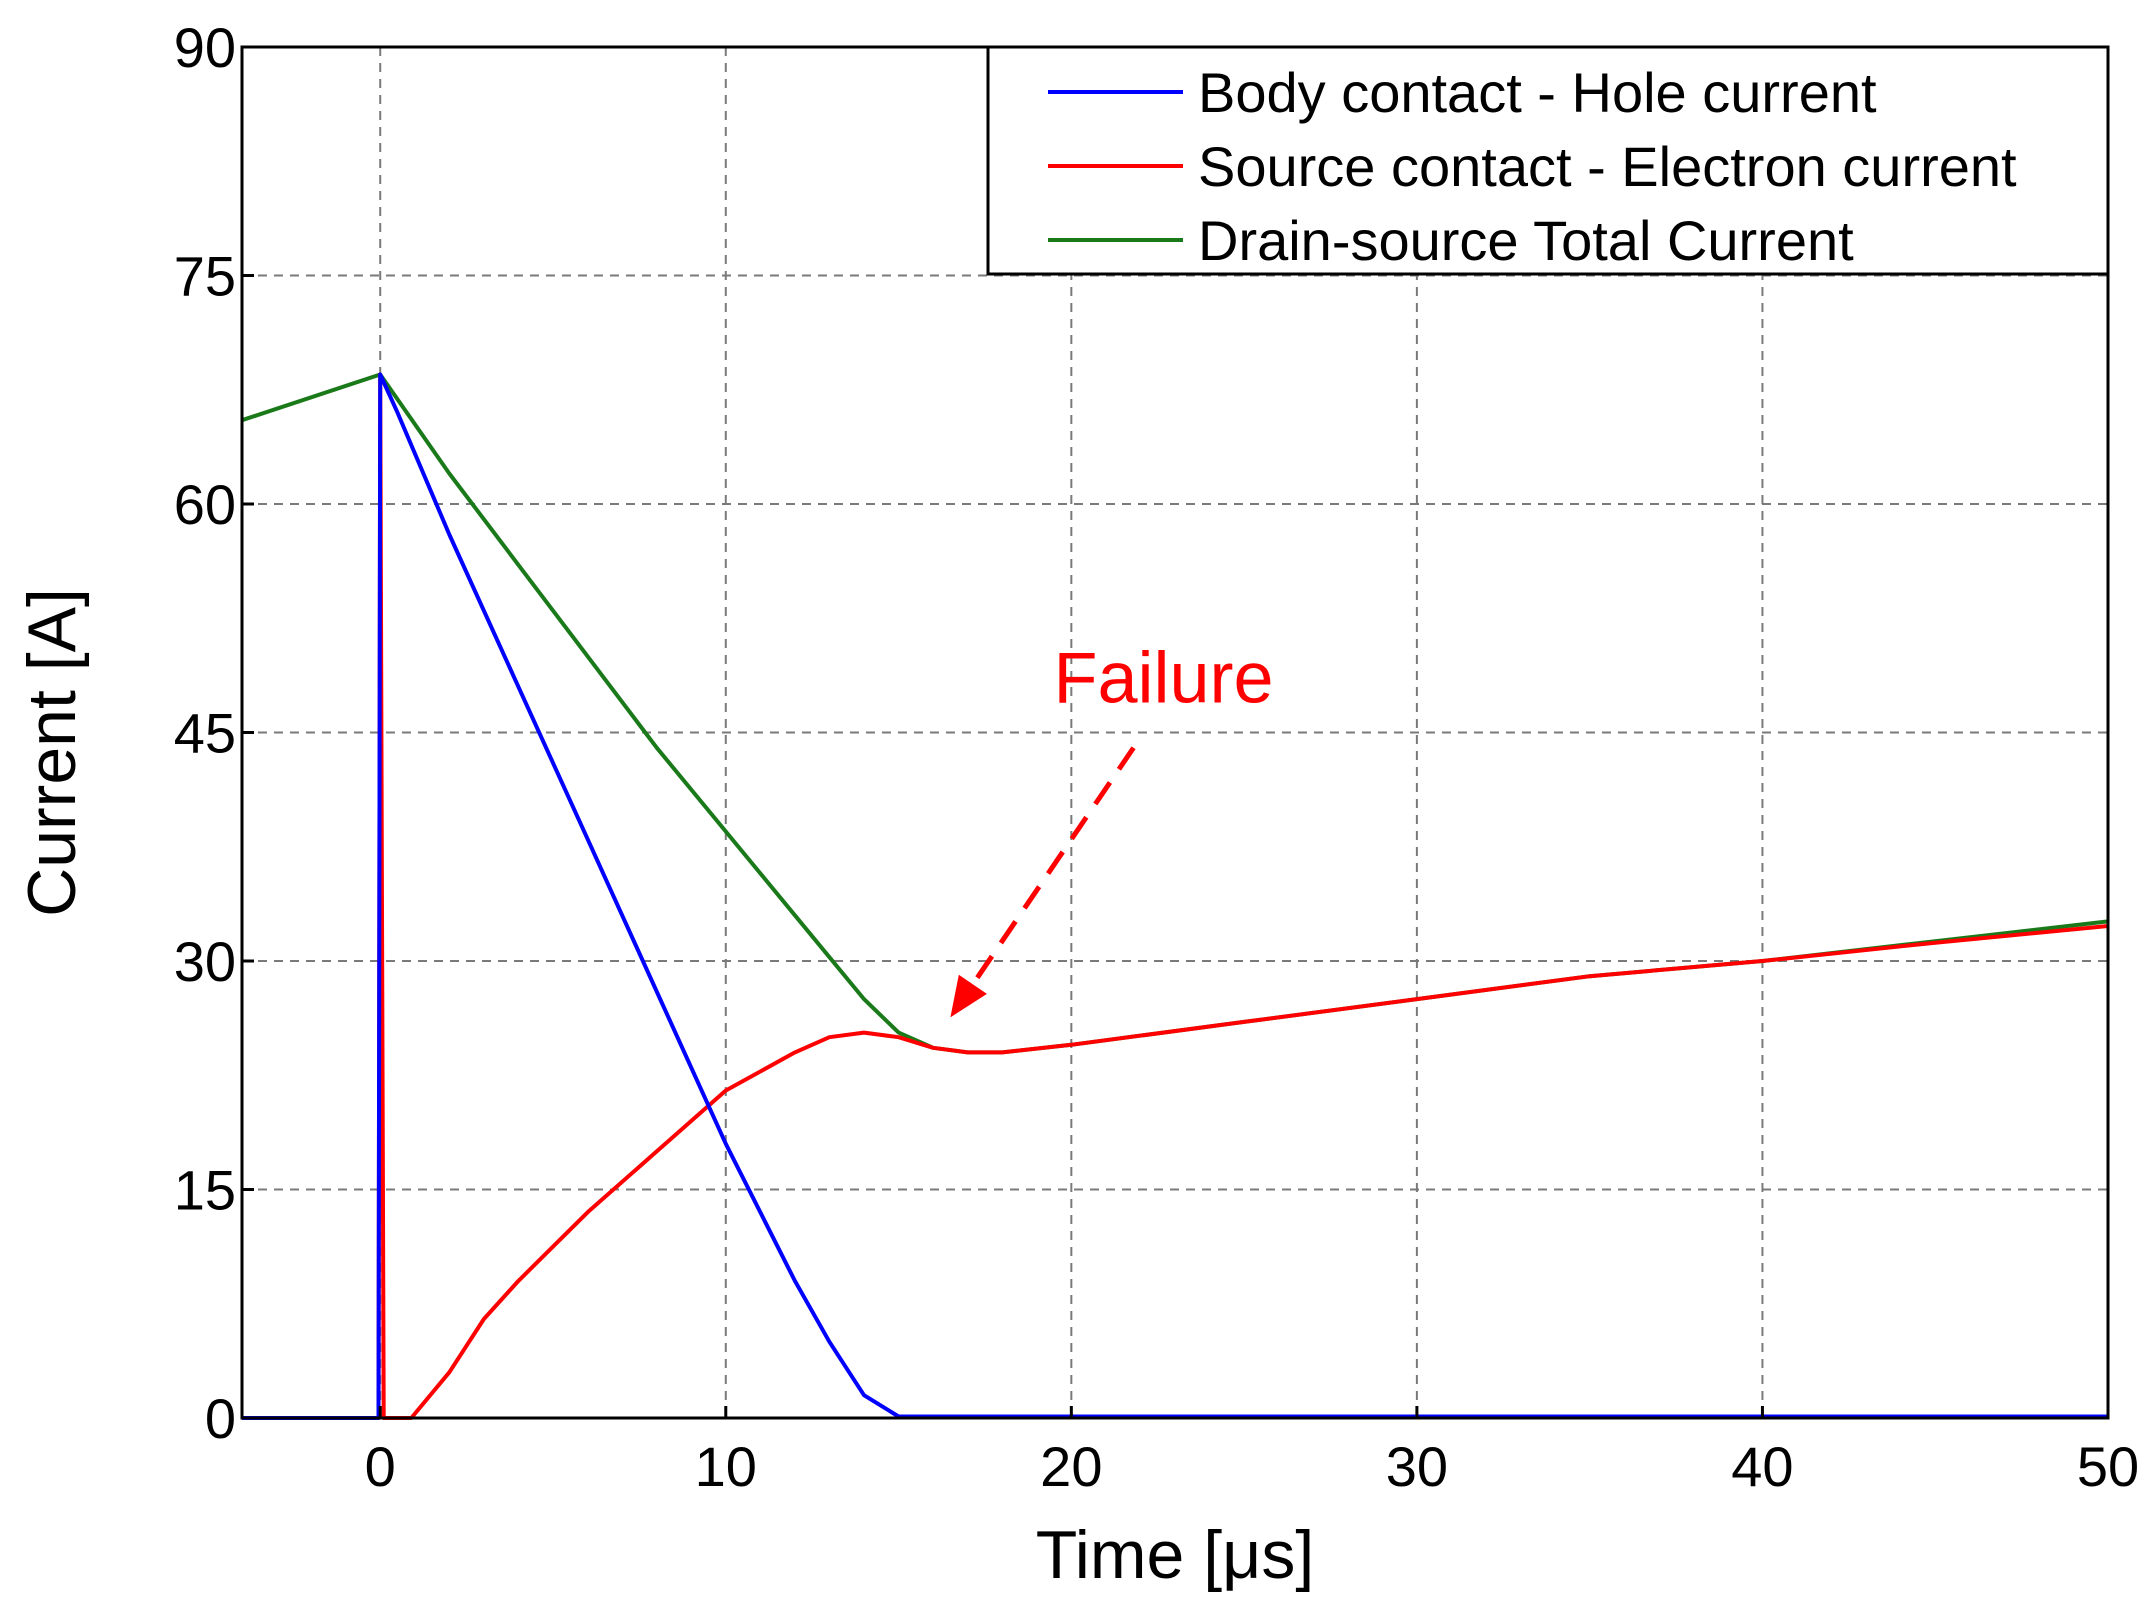 The width and height of the screenshot is (2150, 1607). I want to click on x-tick-label: 50, so click(2108, 1466).